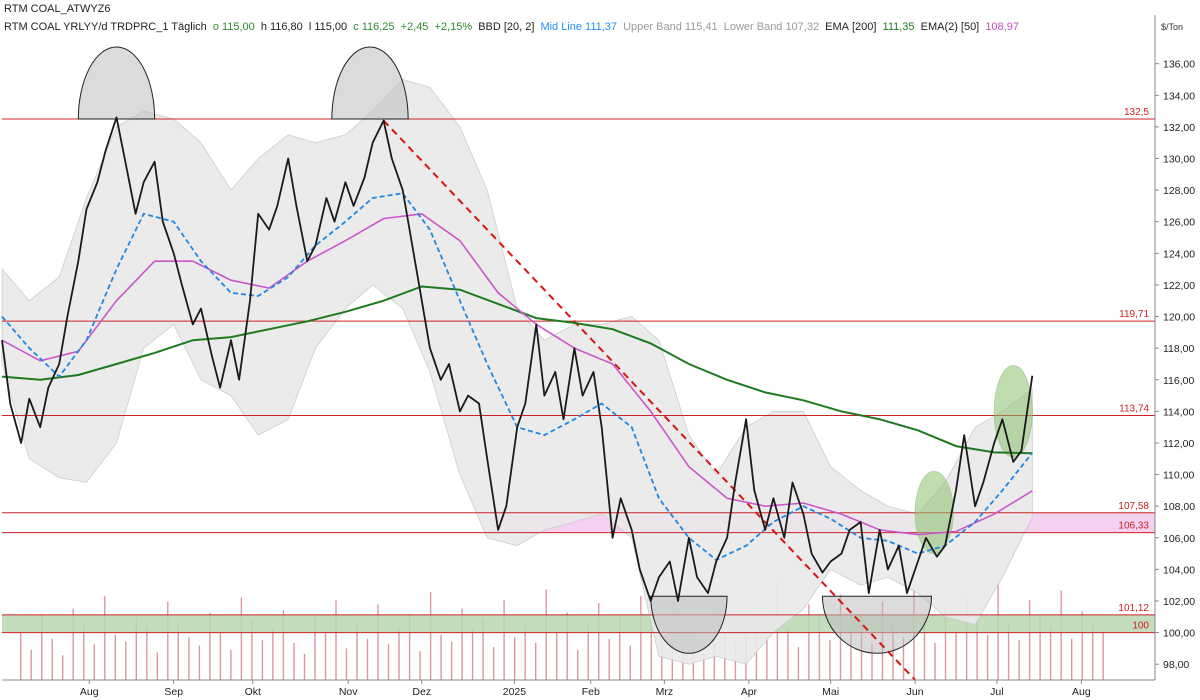  I want to click on upper-band-value: 115,41, so click(701, 27).